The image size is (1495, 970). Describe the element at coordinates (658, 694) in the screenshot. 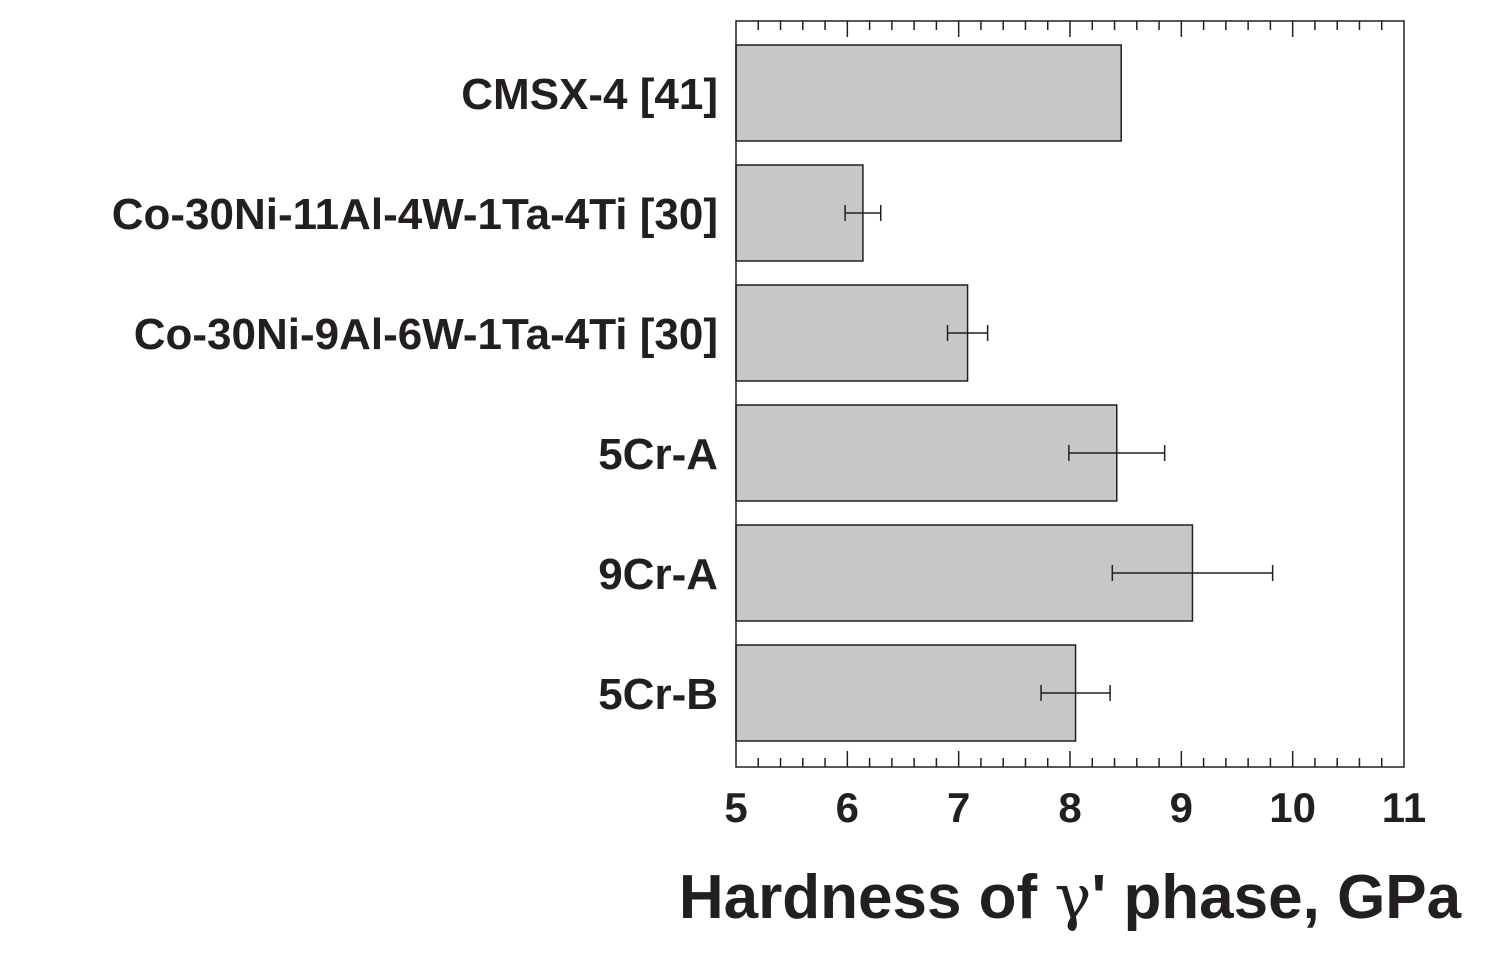

I see `category-label: 5Cr-B` at that location.